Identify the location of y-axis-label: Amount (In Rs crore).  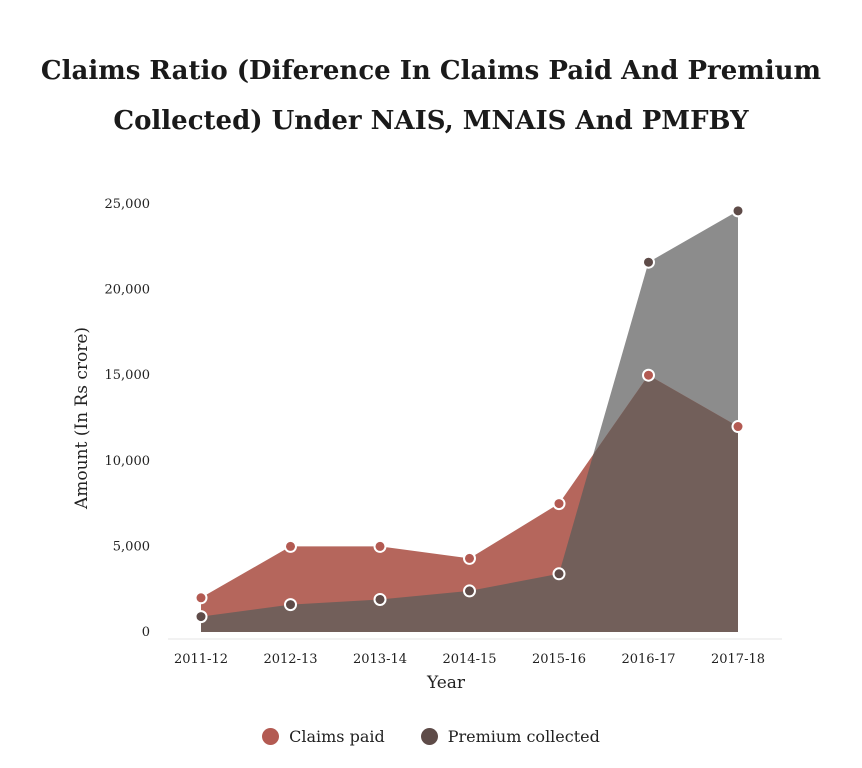
(82, 418).